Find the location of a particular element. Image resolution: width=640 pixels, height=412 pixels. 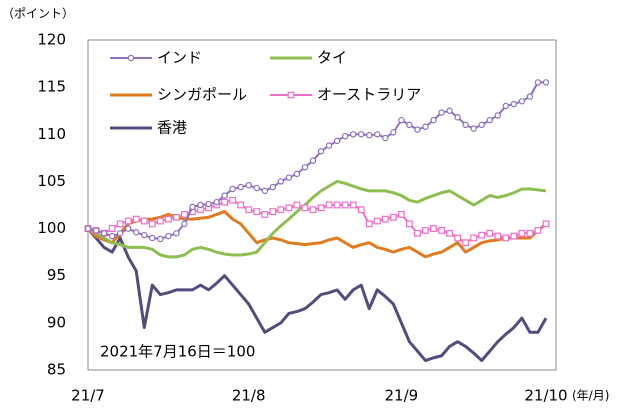

y-tick-label: 105 is located at coordinates (51, 181).